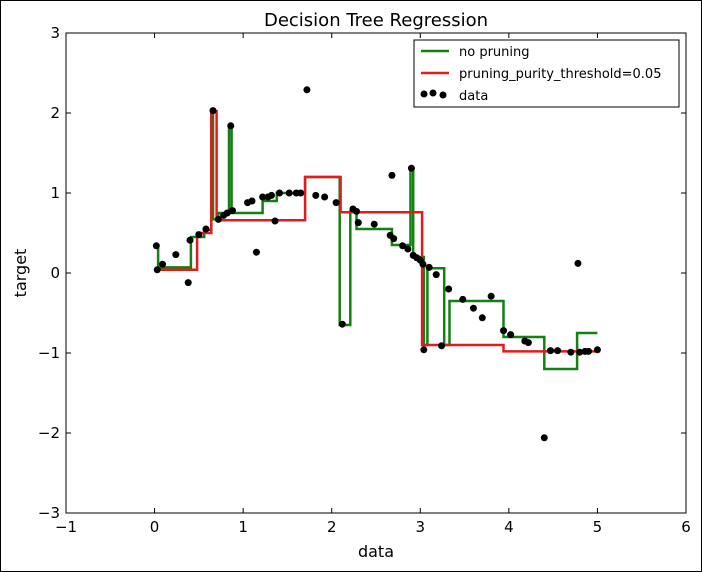 Image resolution: width=702 pixels, height=572 pixels. Describe the element at coordinates (509, 527) in the screenshot. I see `x-tick-label: 4` at that location.